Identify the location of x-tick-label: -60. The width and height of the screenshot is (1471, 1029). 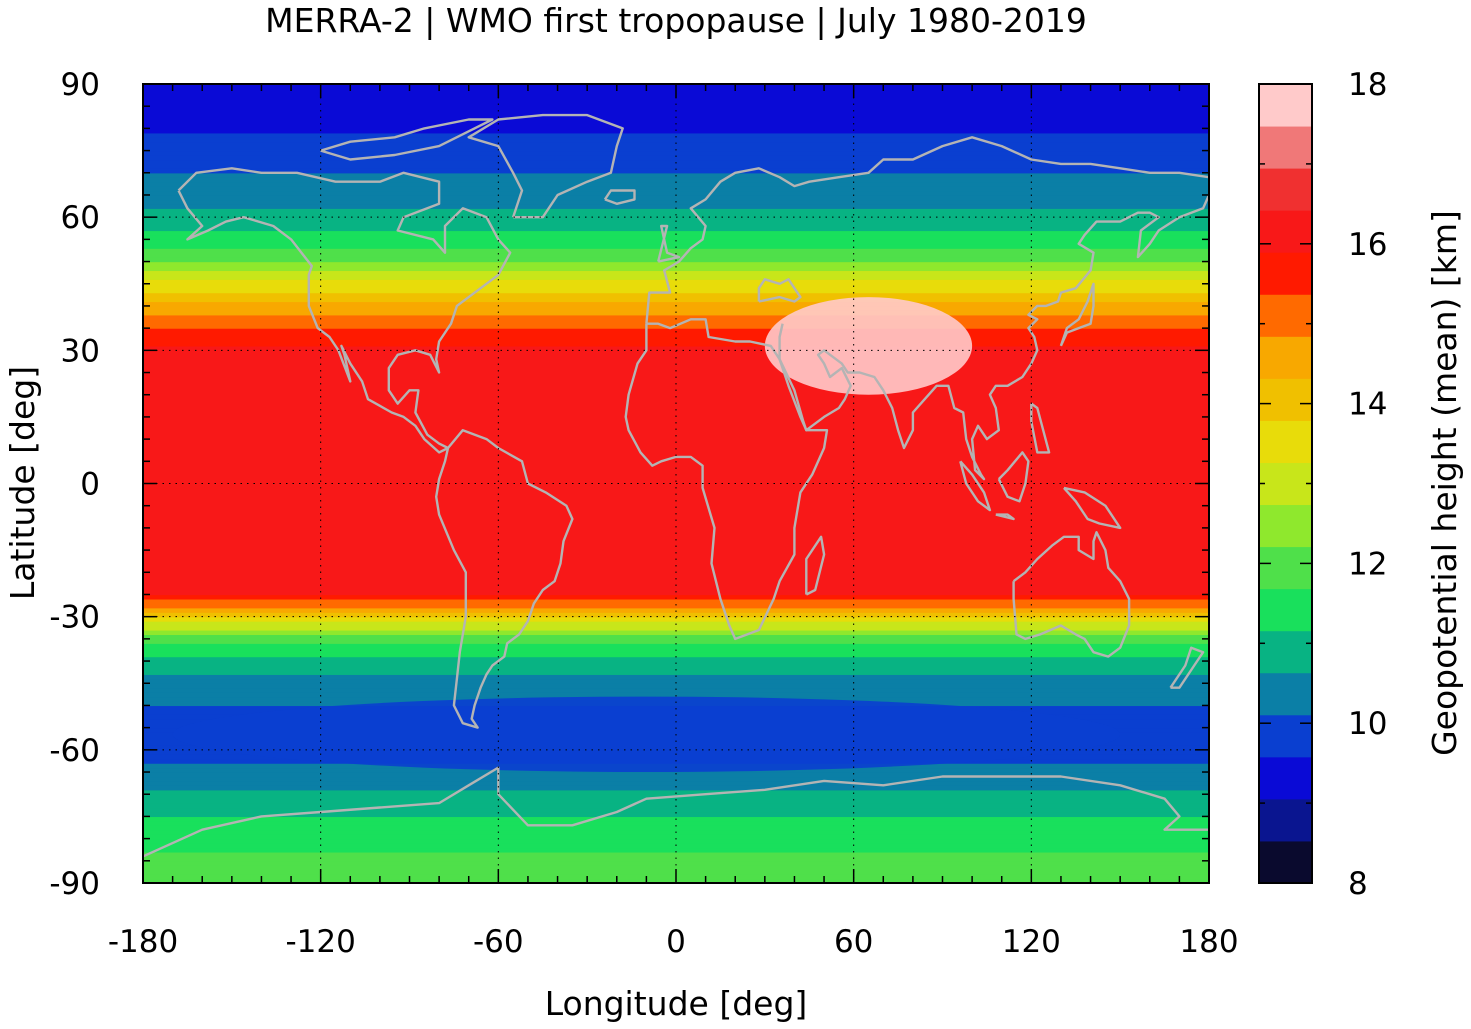
(498, 942).